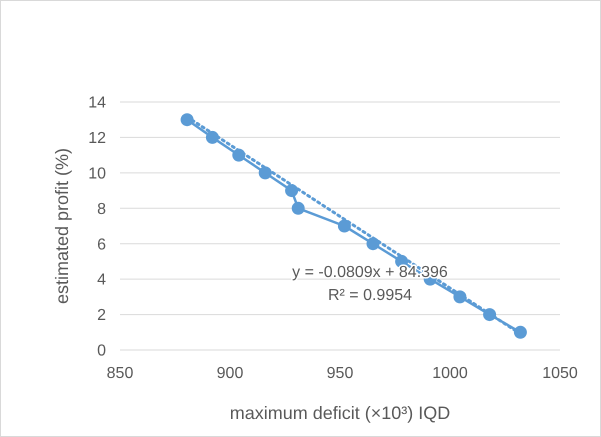 This screenshot has height=437, width=601. Describe the element at coordinates (120, 373) in the screenshot. I see `x-tick-label: 850` at that location.